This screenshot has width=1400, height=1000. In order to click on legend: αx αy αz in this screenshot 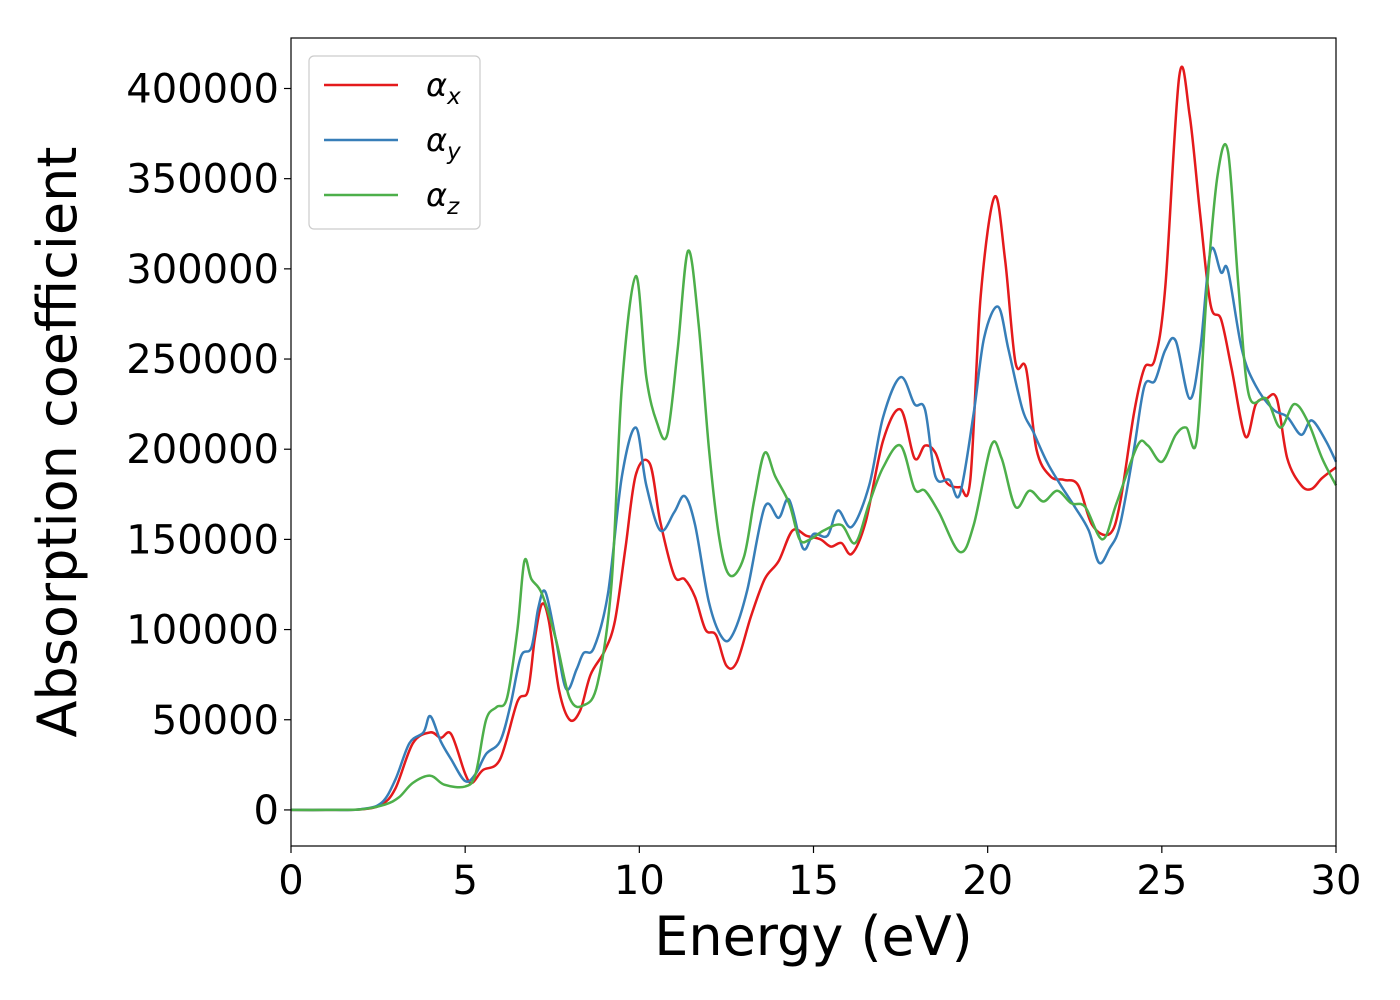, I will do `click(394, 142)`.